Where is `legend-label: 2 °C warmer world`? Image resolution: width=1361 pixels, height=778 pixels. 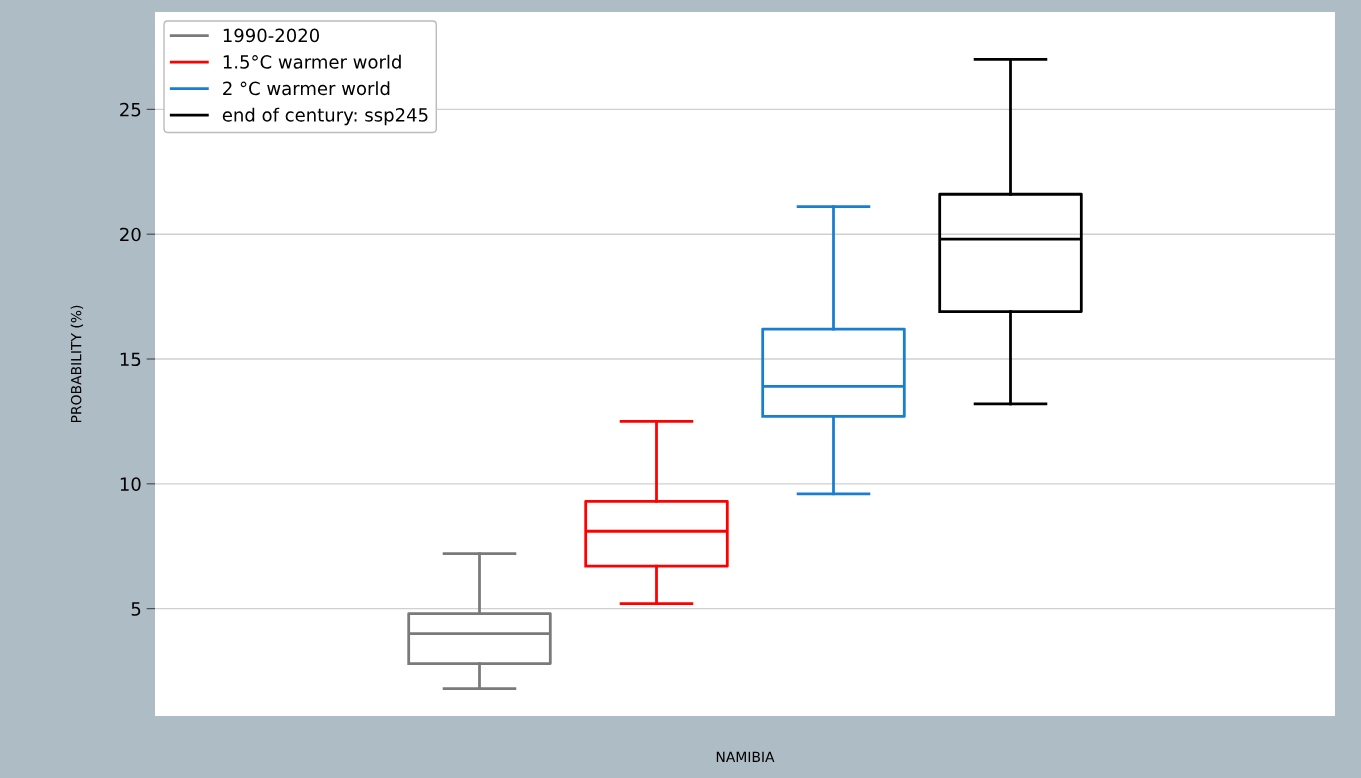 legend-label: 2 °C warmer world is located at coordinates (306, 88).